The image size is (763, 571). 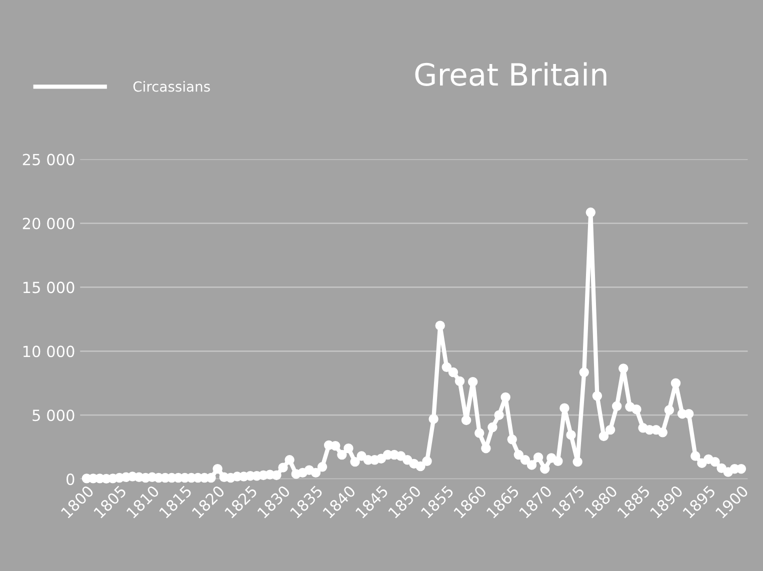 I want to click on y-tick-label: 15 000, so click(x=48, y=288).